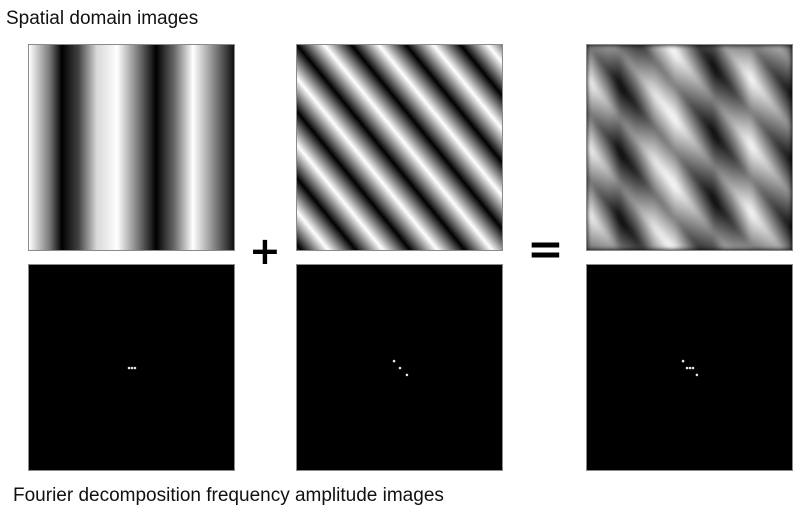 Image resolution: width=807 pixels, height=511 pixels. I want to click on spatial-domain-caption: Spatial domain images, so click(102, 18).